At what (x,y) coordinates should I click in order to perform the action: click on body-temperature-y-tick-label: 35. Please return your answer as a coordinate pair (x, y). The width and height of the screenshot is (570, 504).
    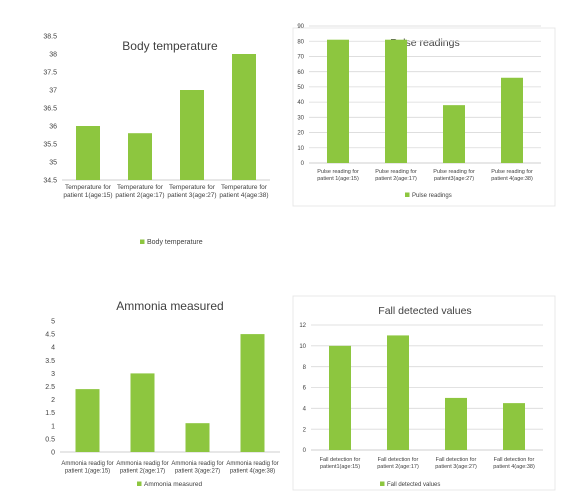
    Looking at the image, I should click on (53, 162).